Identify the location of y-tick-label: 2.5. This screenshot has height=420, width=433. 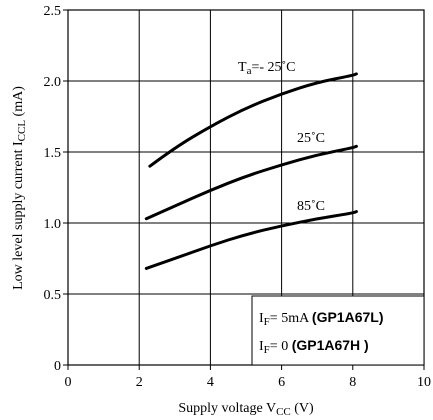
(53, 11).